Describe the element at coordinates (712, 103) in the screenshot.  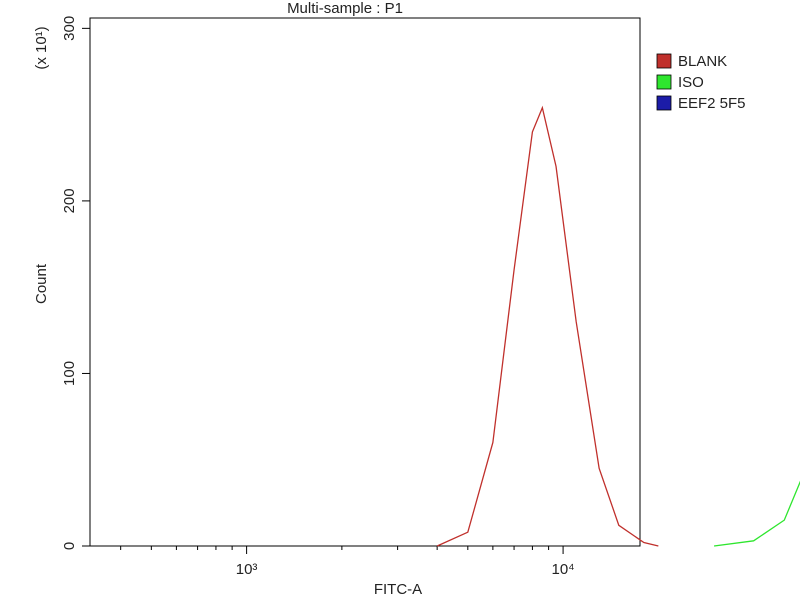
I see `legend-label: EEF2 5F5` at that location.